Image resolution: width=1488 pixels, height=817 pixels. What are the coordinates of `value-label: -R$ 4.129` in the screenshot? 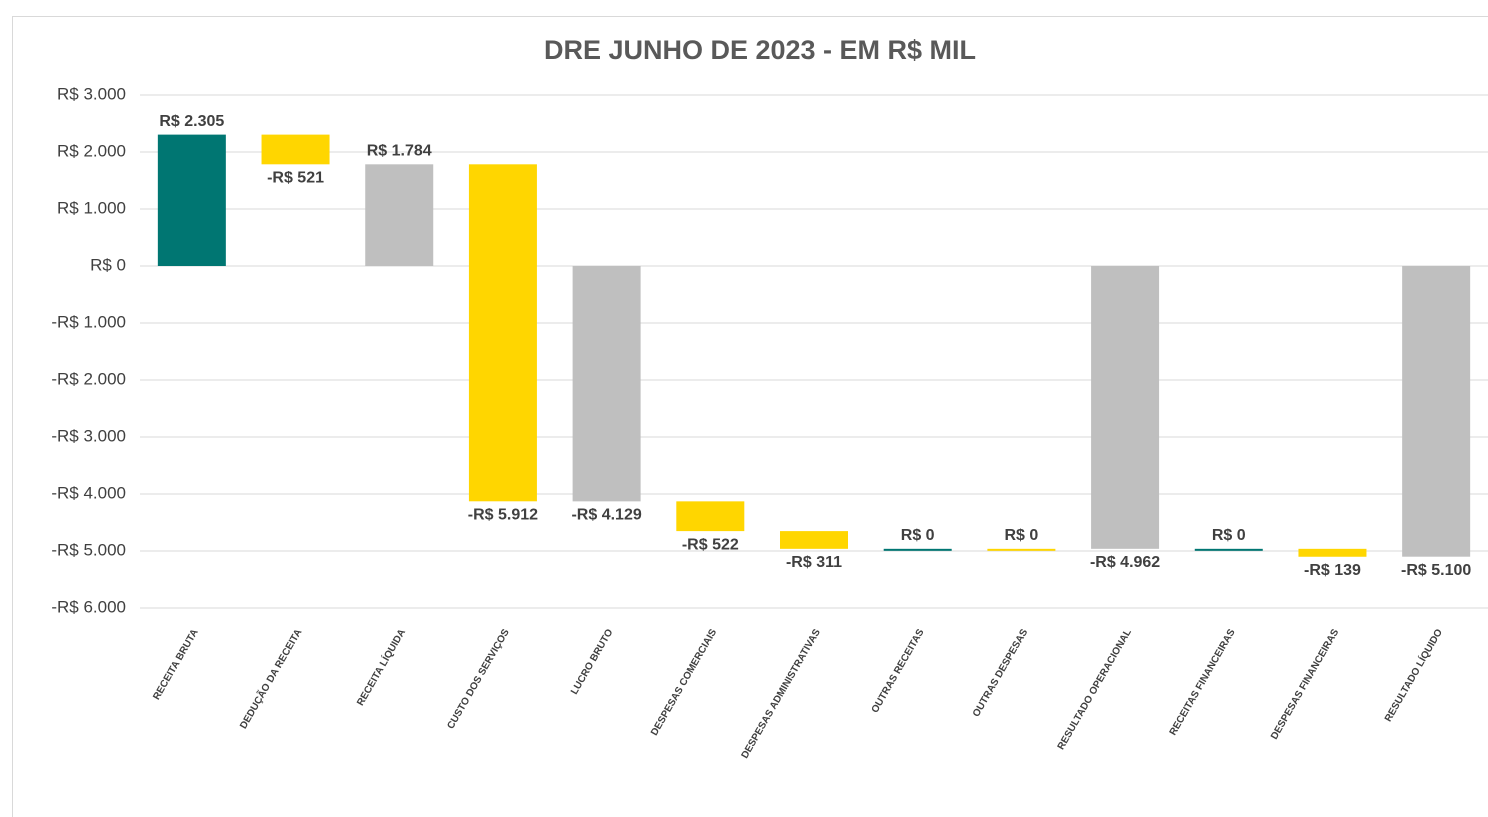 It's located at (606, 515).